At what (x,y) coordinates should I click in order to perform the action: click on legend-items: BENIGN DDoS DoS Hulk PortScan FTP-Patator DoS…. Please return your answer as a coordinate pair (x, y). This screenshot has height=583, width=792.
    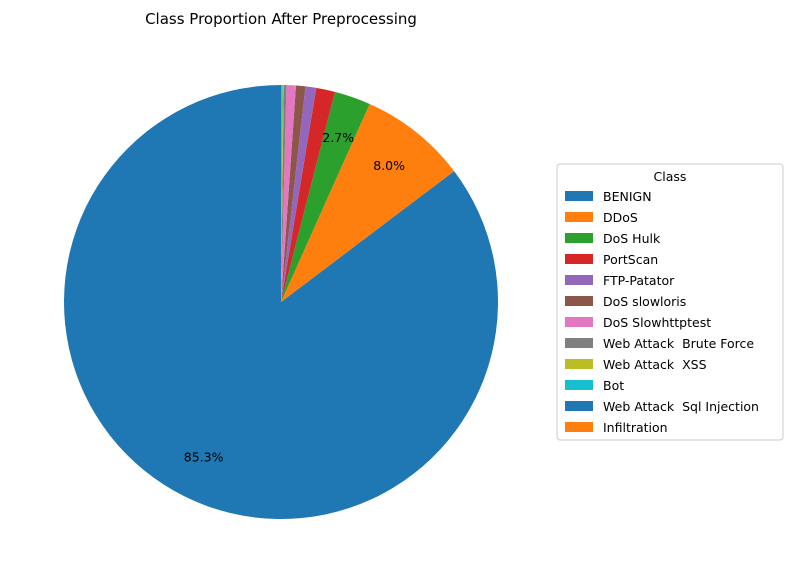
    Looking at the image, I should click on (662, 312).